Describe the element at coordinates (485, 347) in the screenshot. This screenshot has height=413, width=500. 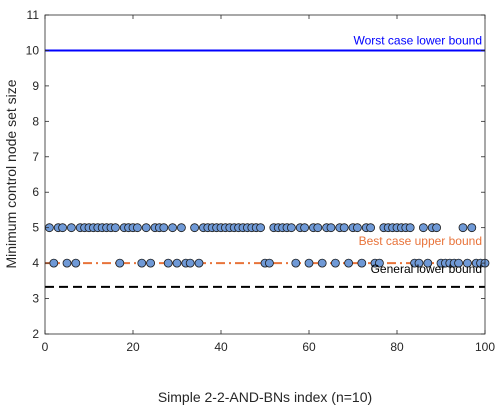
I see `x-tick-label: 100` at that location.